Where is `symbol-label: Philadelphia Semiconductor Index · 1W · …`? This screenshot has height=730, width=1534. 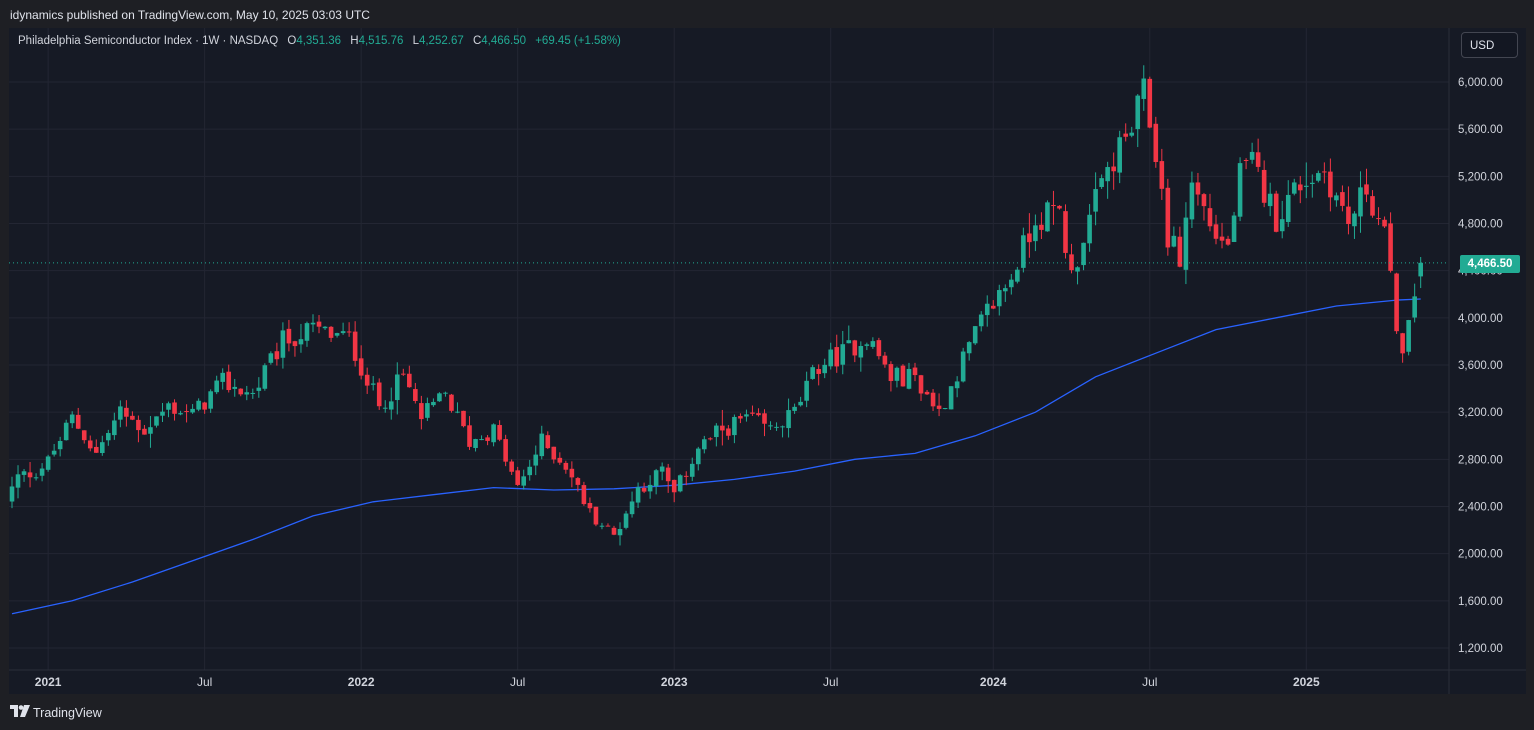 symbol-label: Philadelphia Semiconductor Index · 1W · … is located at coordinates (148, 41).